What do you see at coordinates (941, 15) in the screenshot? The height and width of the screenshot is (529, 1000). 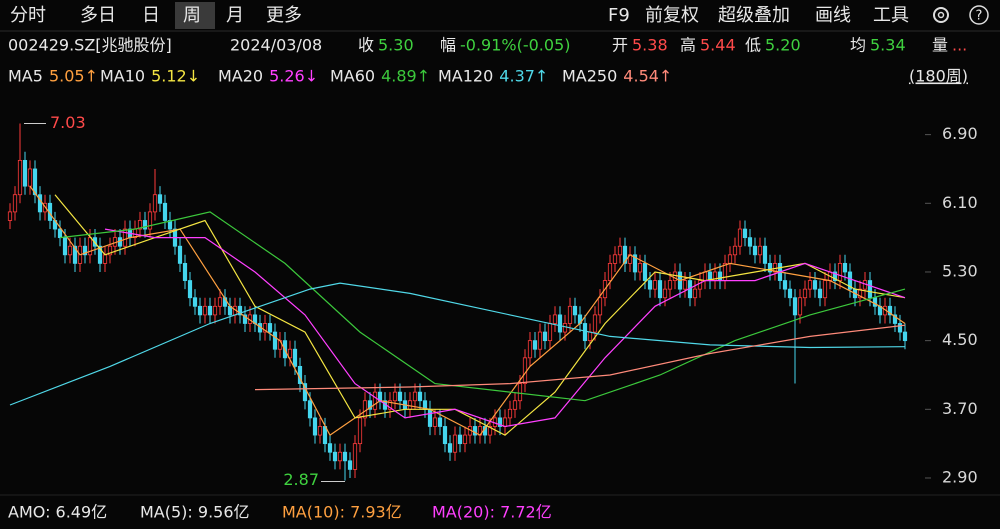 I see `settings-icon` at bounding box center [941, 15].